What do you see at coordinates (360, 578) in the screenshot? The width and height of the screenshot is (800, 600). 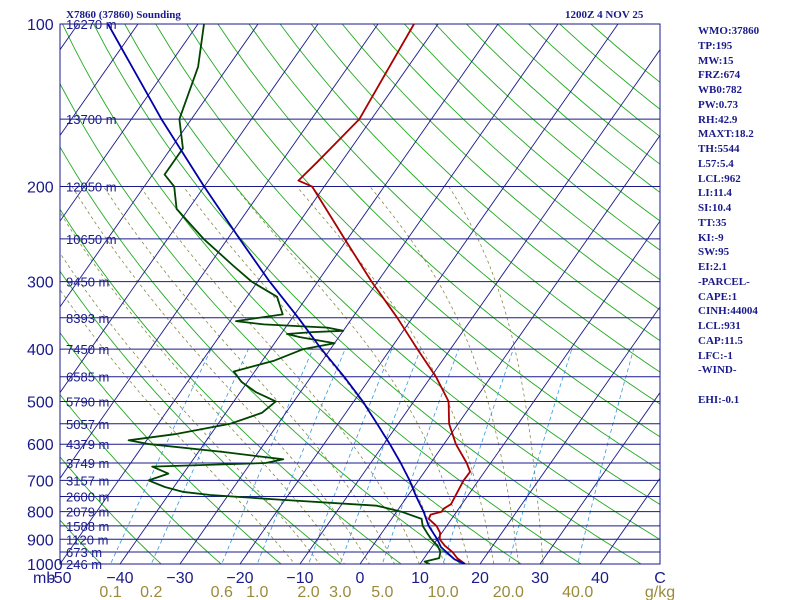 I see `temperature-tick-label: 0` at bounding box center [360, 578].